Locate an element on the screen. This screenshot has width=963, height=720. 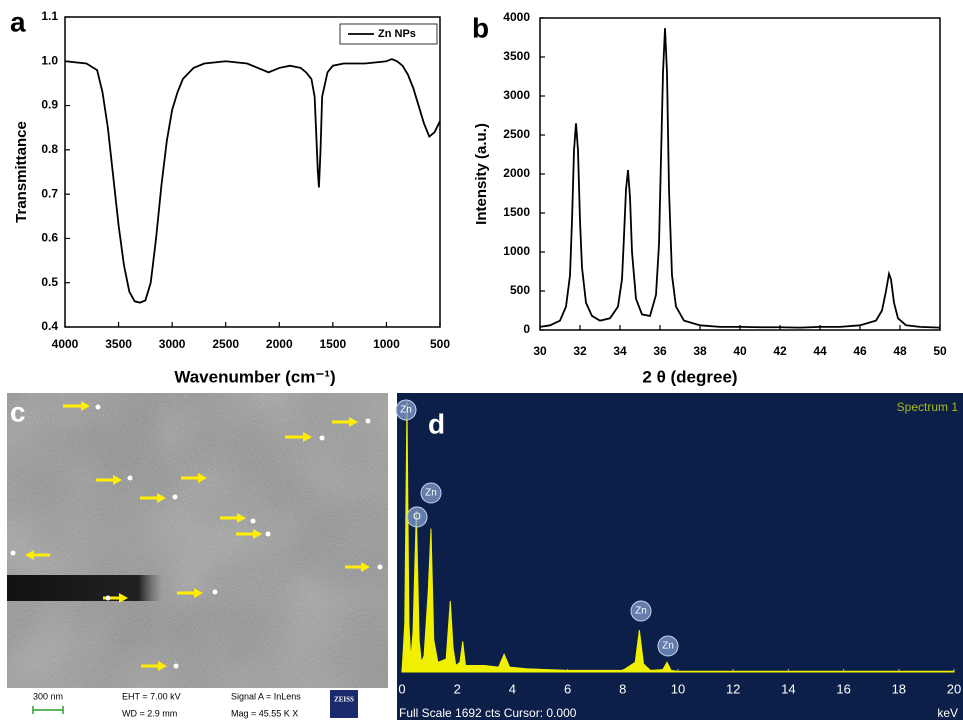
scale-label: 300 nm is located at coordinates (48, 696).